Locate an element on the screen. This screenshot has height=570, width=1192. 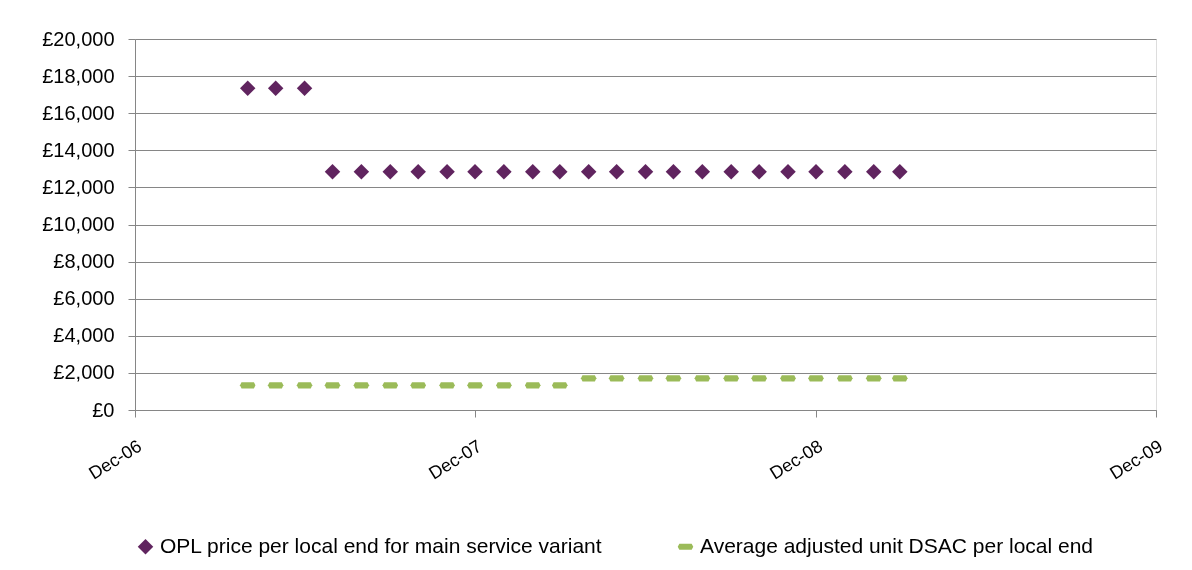
y-tick-label: £14,000 is located at coordinates (78, 149).